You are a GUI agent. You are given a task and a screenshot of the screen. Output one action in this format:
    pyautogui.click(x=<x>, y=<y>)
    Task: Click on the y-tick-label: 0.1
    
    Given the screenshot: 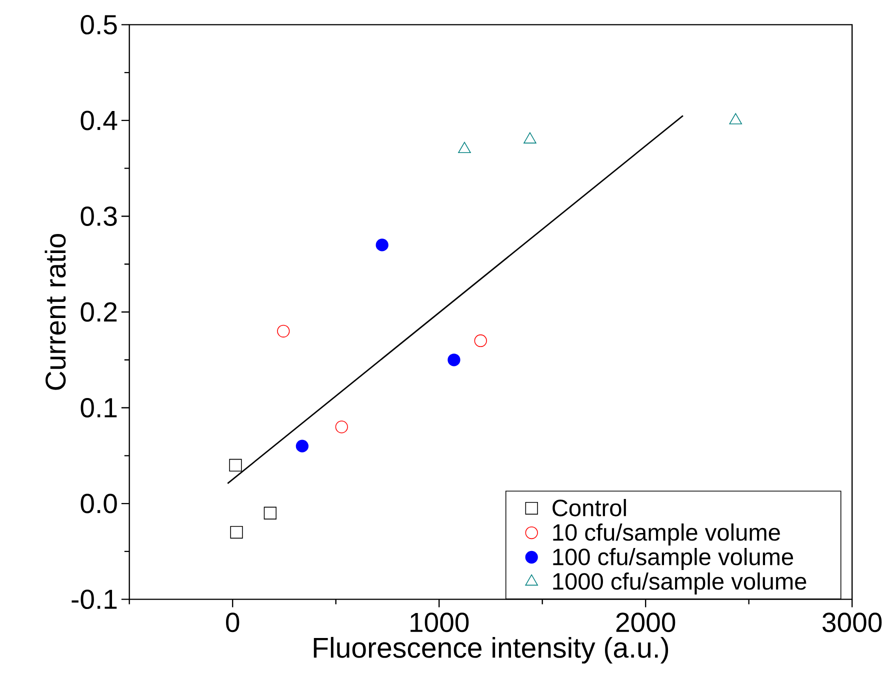 What is the action you would take?
    pyautogui.click(x=98, y=408)
    